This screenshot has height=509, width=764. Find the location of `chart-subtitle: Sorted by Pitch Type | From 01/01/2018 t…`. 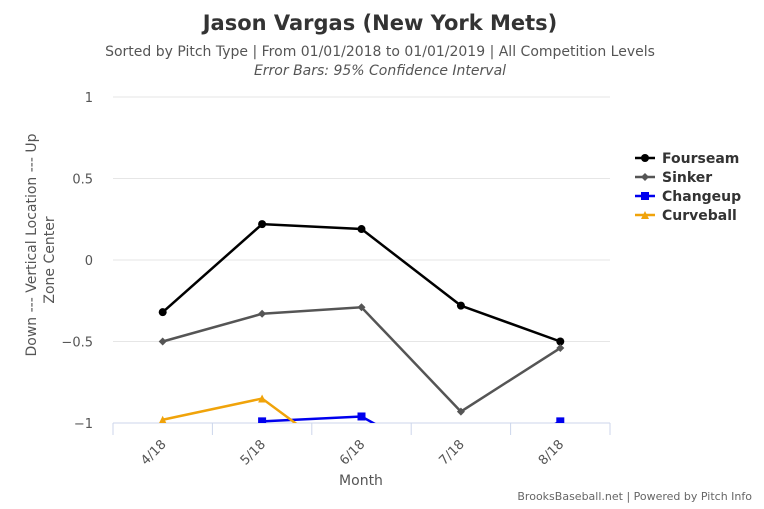

chart-subtitle: Sorted by Pitch Type | From 01/01/2018 t… is located at coordinates (380, 52).